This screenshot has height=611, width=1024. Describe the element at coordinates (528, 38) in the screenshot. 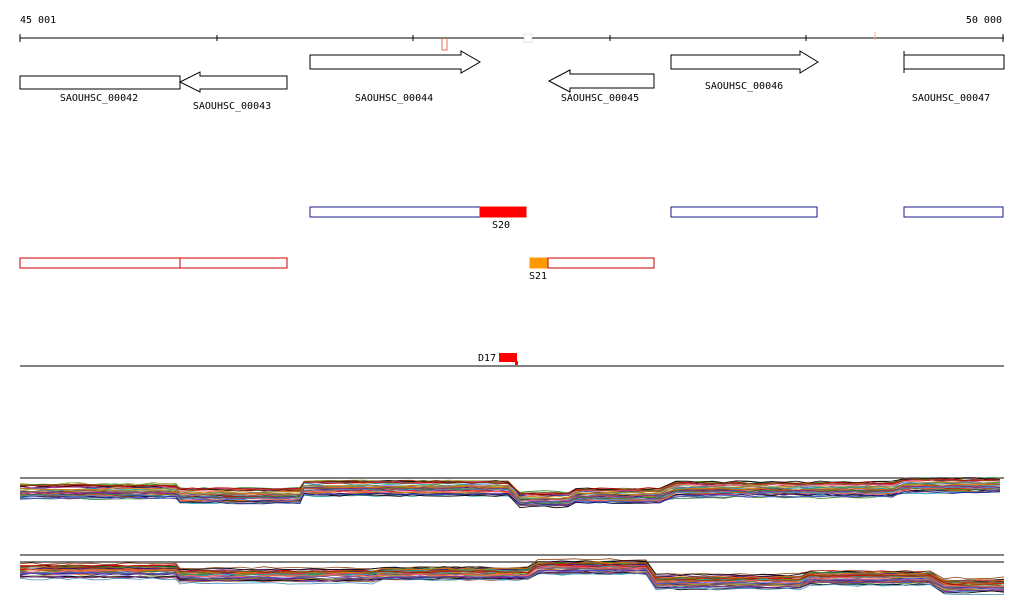

I see `ruler-gap-marker` at that location.